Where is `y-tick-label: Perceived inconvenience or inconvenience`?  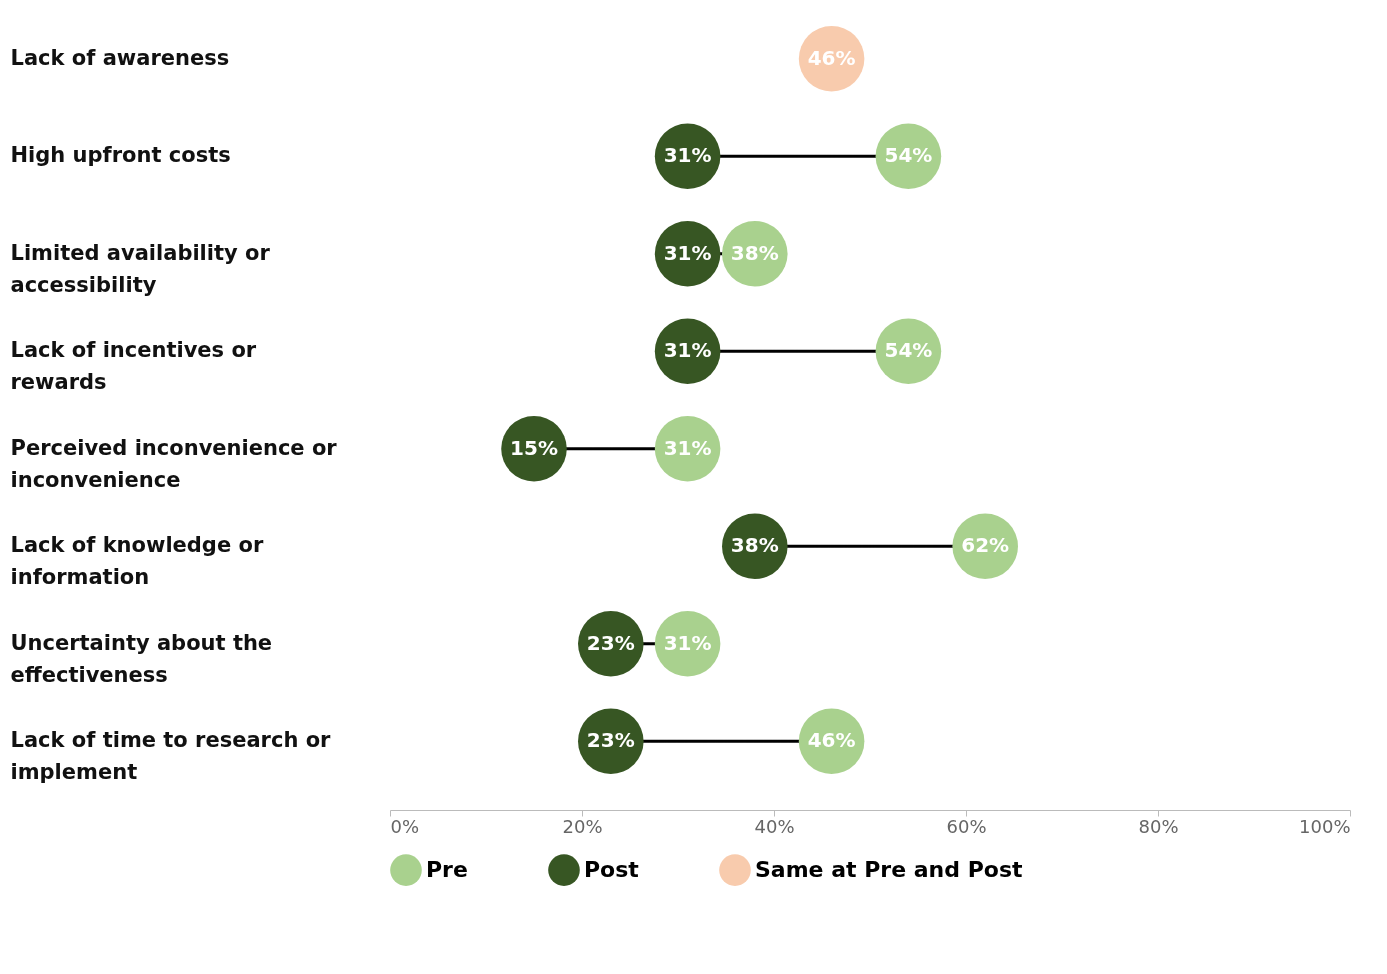
y-tick-label: Perceived inconvenience or inconvenience is located at coordinates (174, 463).